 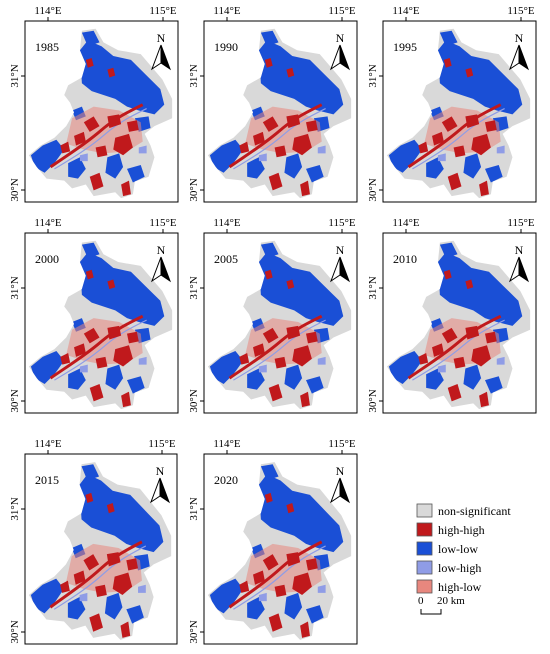 I want to click on map-panel-1985: 114°E 115°E 31°N 30°N 1985 N, so click(x=94, y=104).